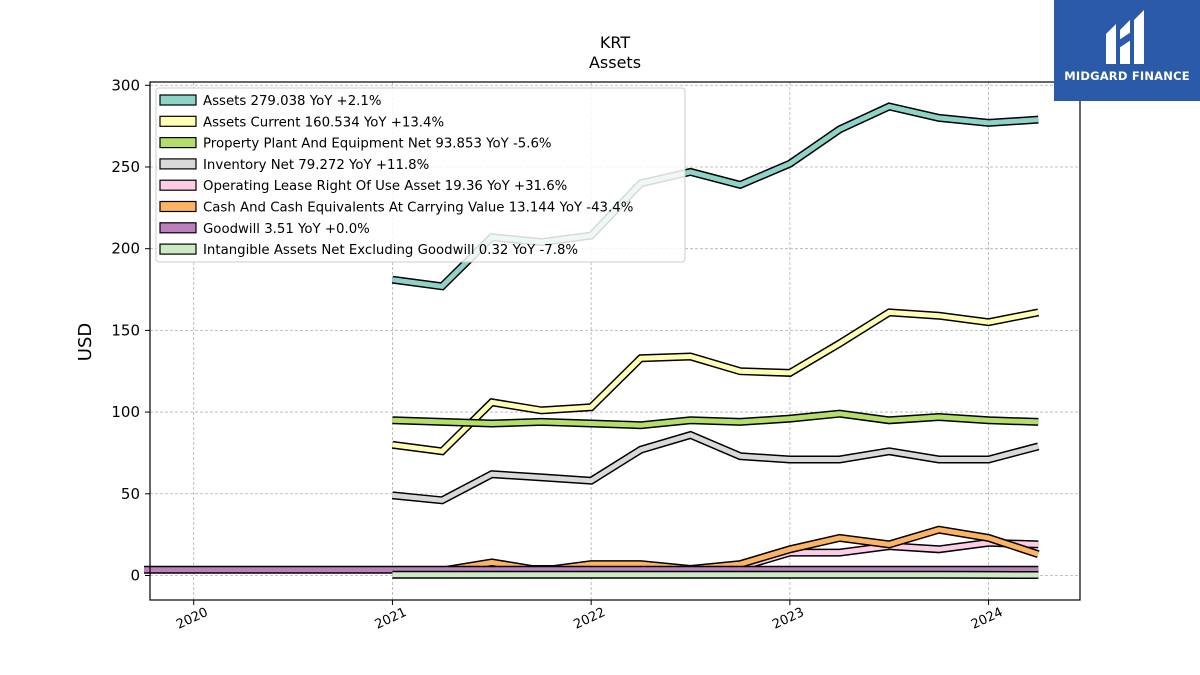 The width and height of the screenshot is (1200, 675). Describe the element at coordinates (292, 101) in the screenshot. I see `legend-entry: Assets 279.038 YoY +2.1%` at that location.